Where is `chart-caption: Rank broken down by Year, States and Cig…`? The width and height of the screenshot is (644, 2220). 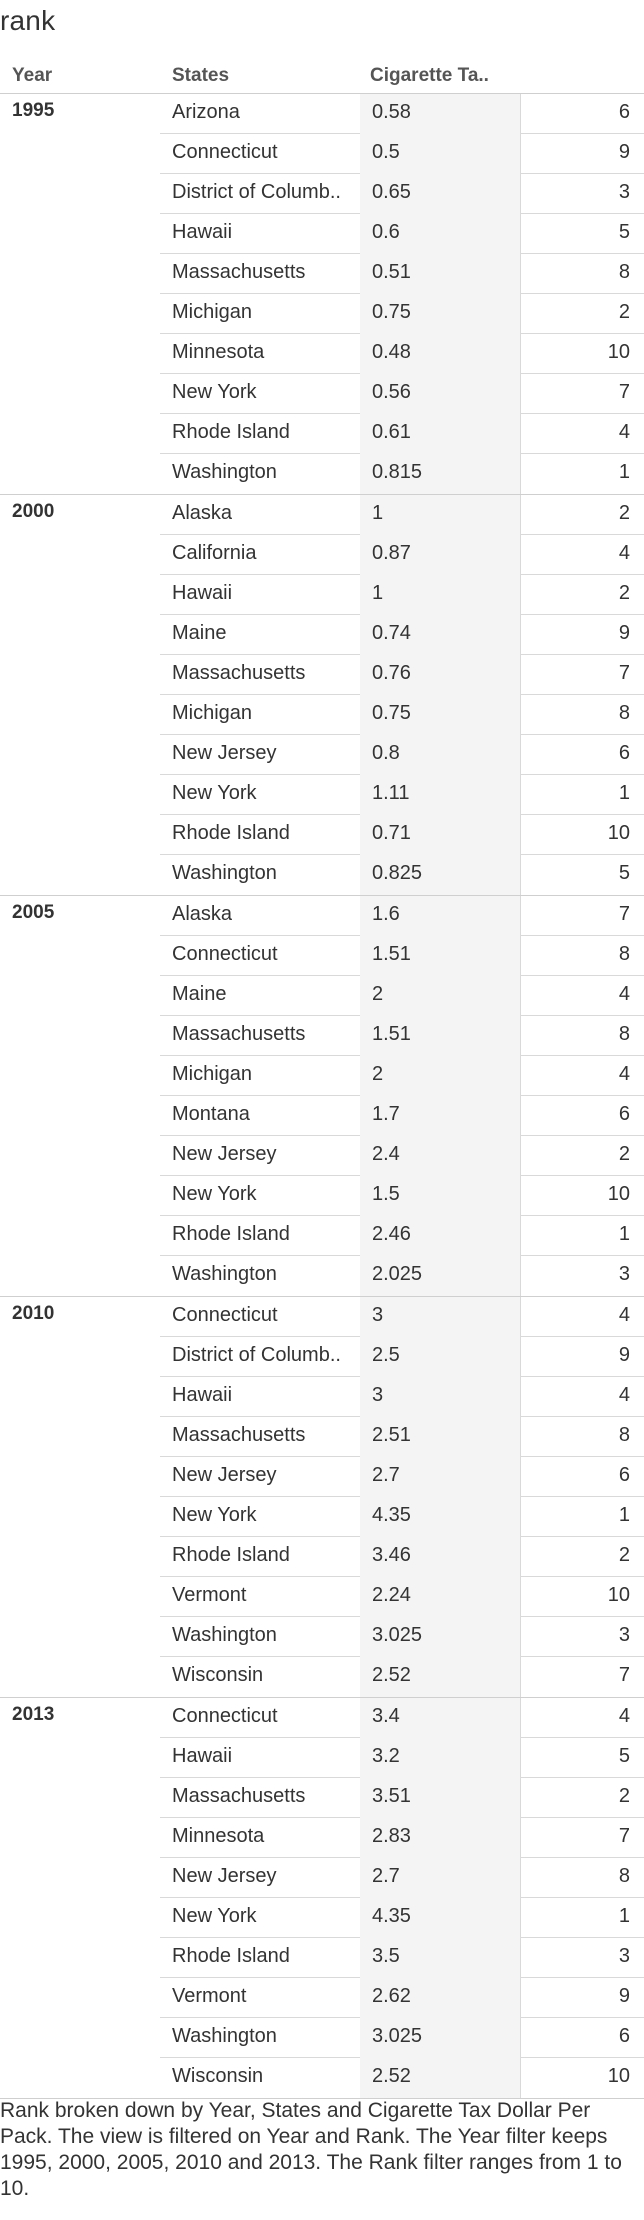
chart-caption: Rank broken down by Year, States and Cig… is located at coordinates (311, 2149).